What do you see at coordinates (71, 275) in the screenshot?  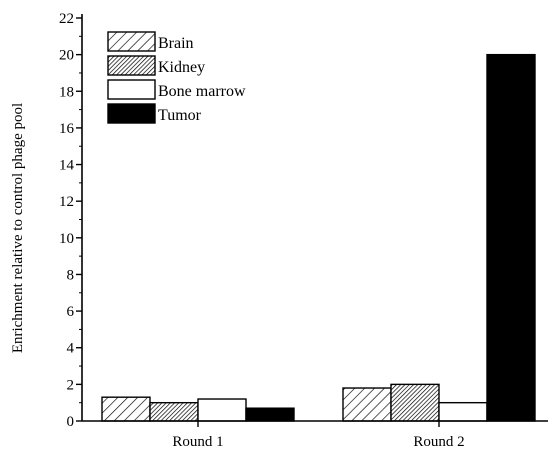 I see `y-tick-label: 8` at bounding box center [71, 275].